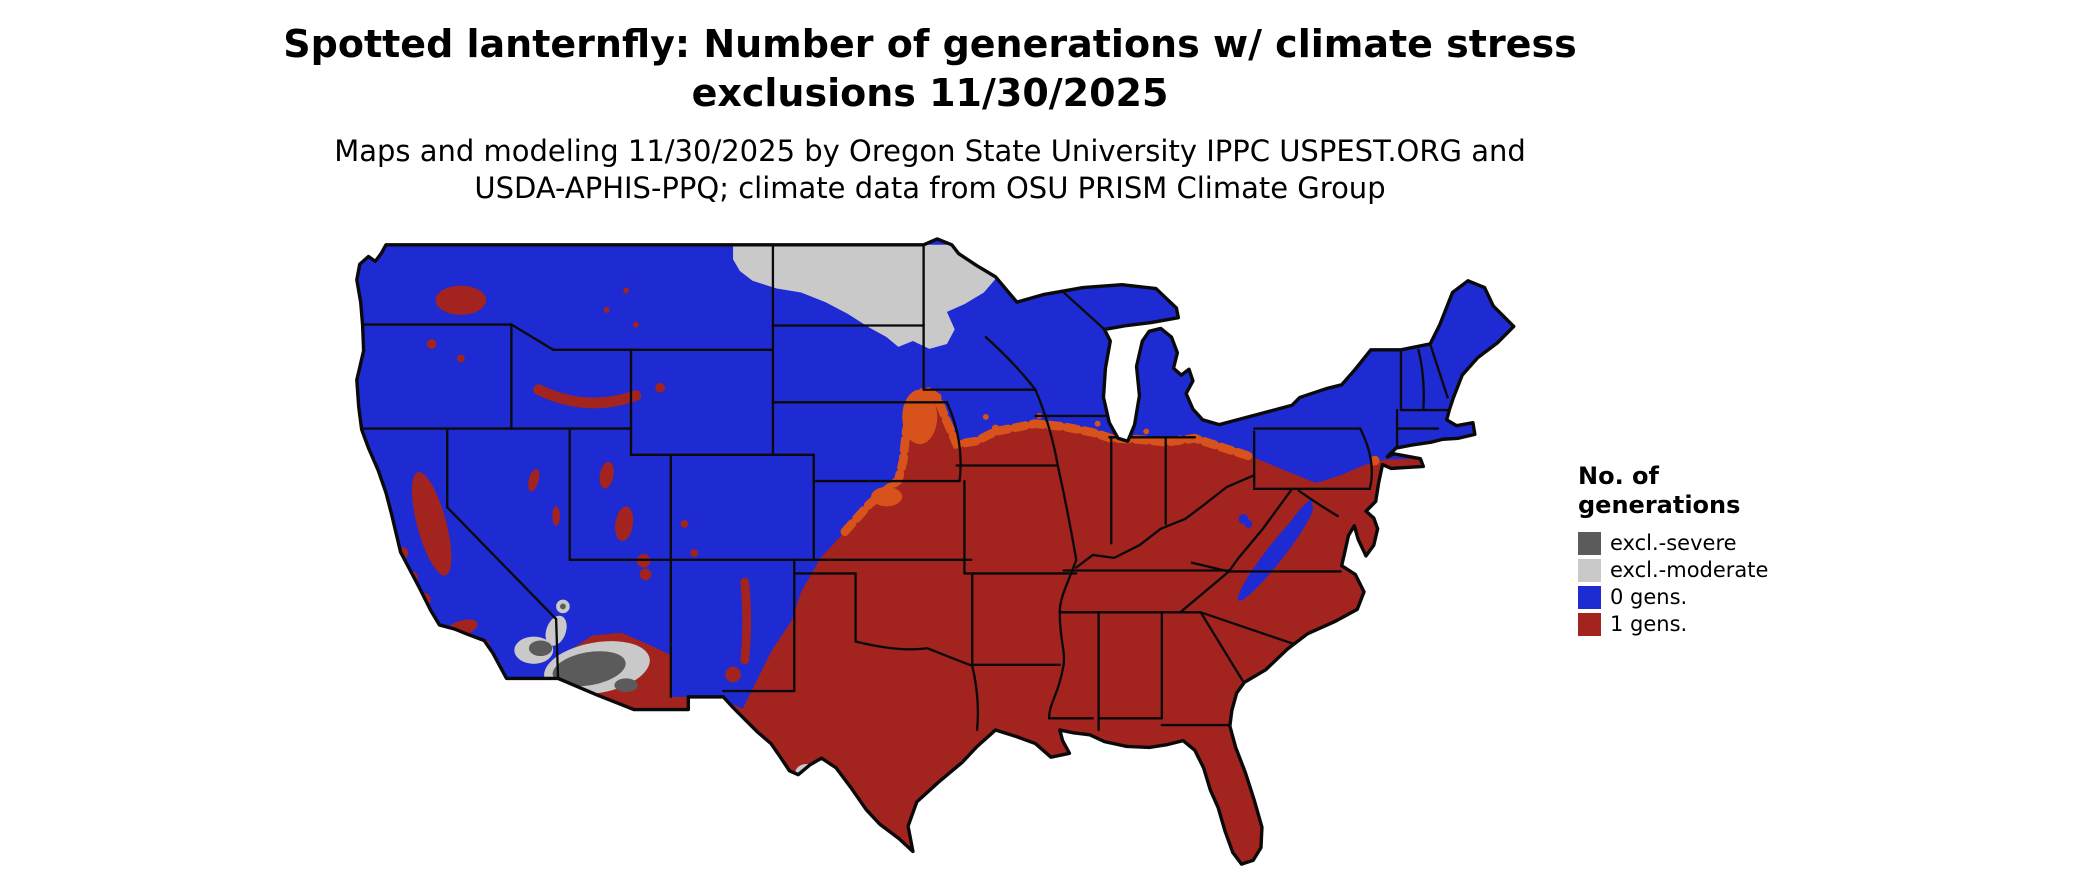 Image resolution: width=2100 pixels, height=892 pixels. I want to click on legend-label-0-gens: 0 gens., so click(1649, 597).